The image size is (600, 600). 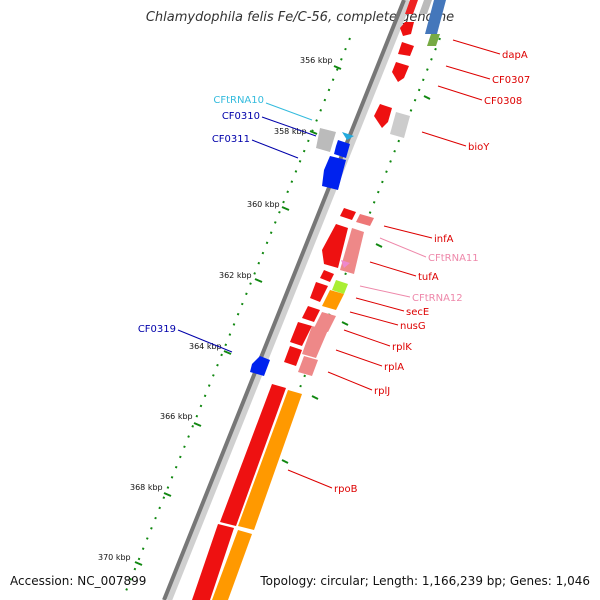 What do you see at coordinates (511, 80) in the screenshot?
I see `gene-label-CF0307: CF0307` at bounding box center [511, 80].